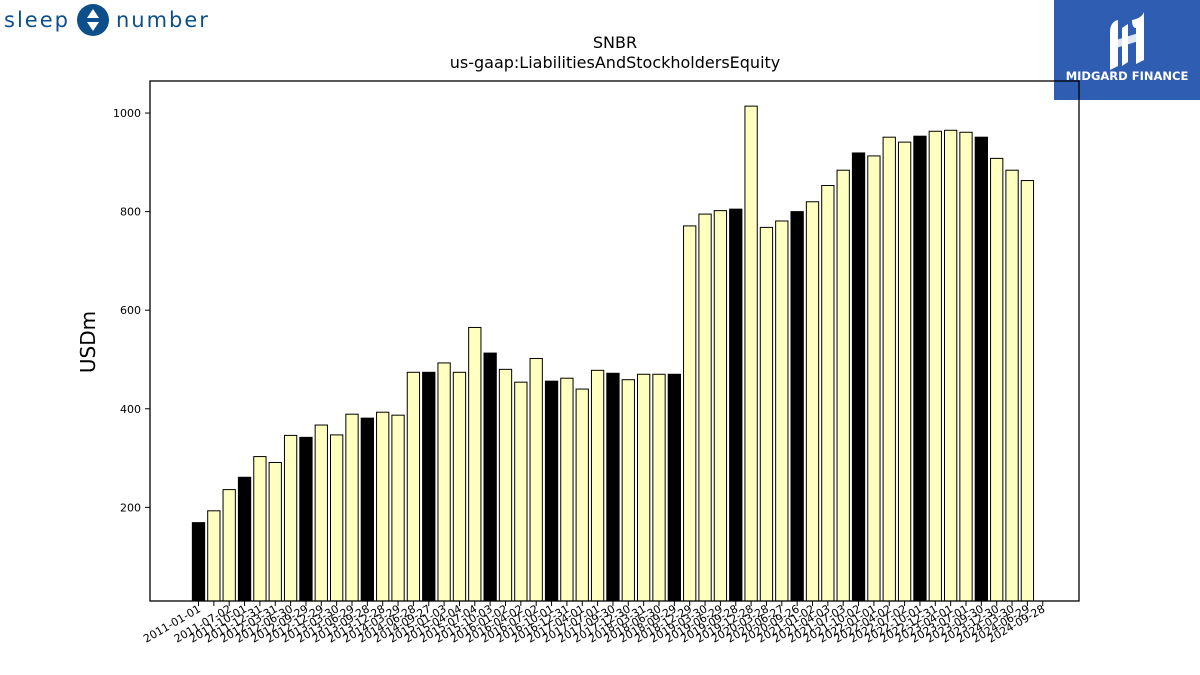  Describe the element at coordinates (130, 409) in the screenshot. I see `y-tick-label: 400` at that location.